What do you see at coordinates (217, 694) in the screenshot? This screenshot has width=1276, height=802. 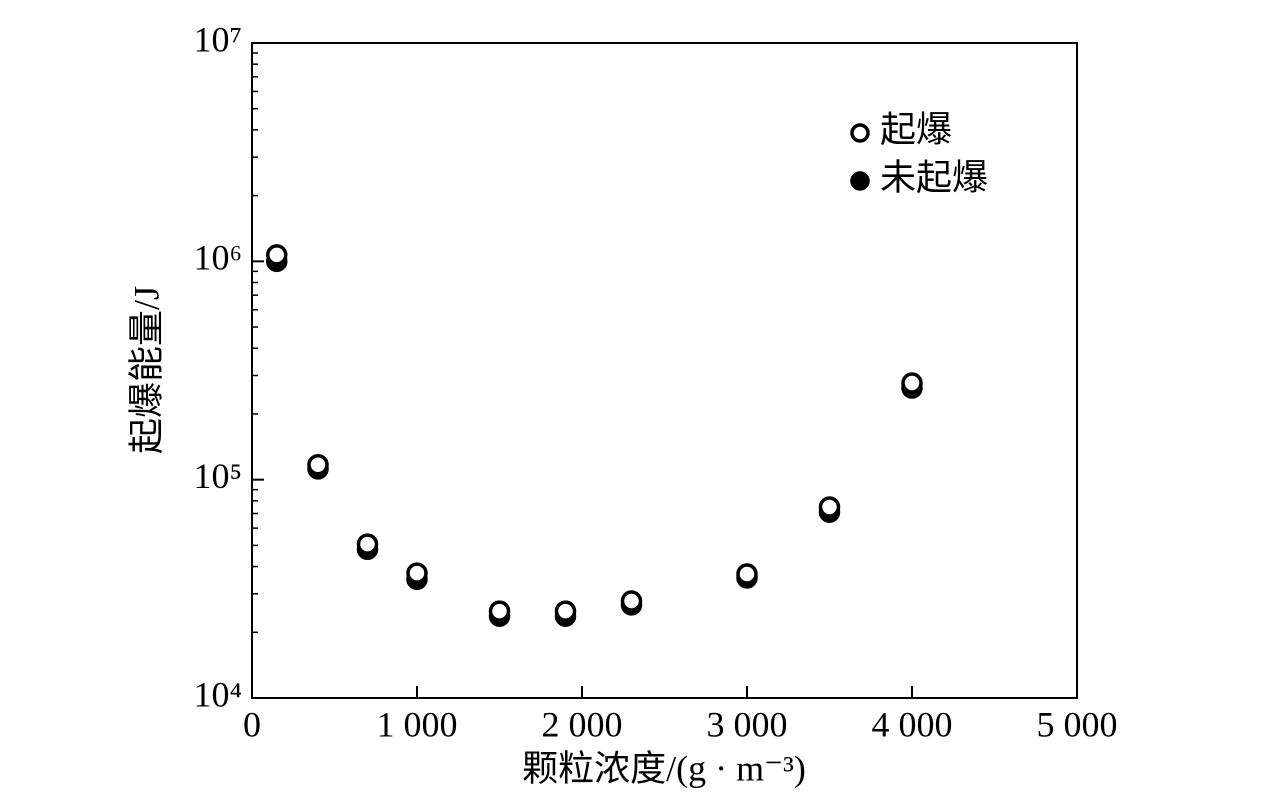 I see `y-tick-label: 10⁴` at bounding box center [217, 694].